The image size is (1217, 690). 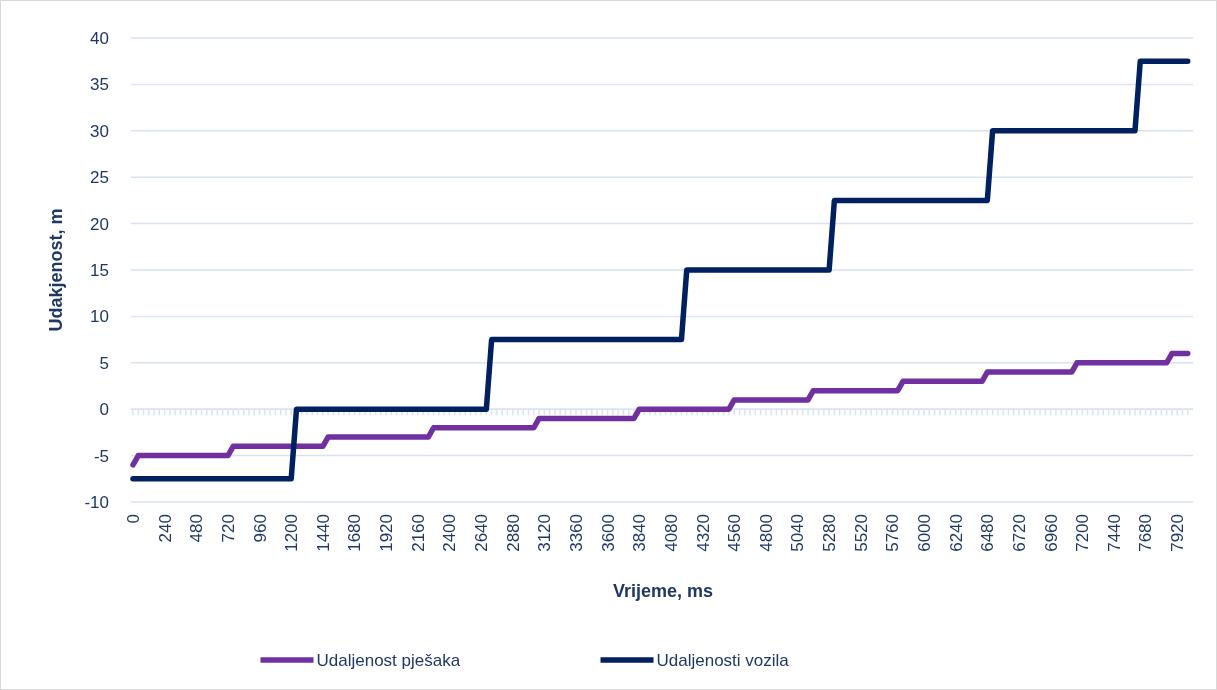 I want to click on legend-label: Udaljenosti vozila, so click(x=723, y=660).